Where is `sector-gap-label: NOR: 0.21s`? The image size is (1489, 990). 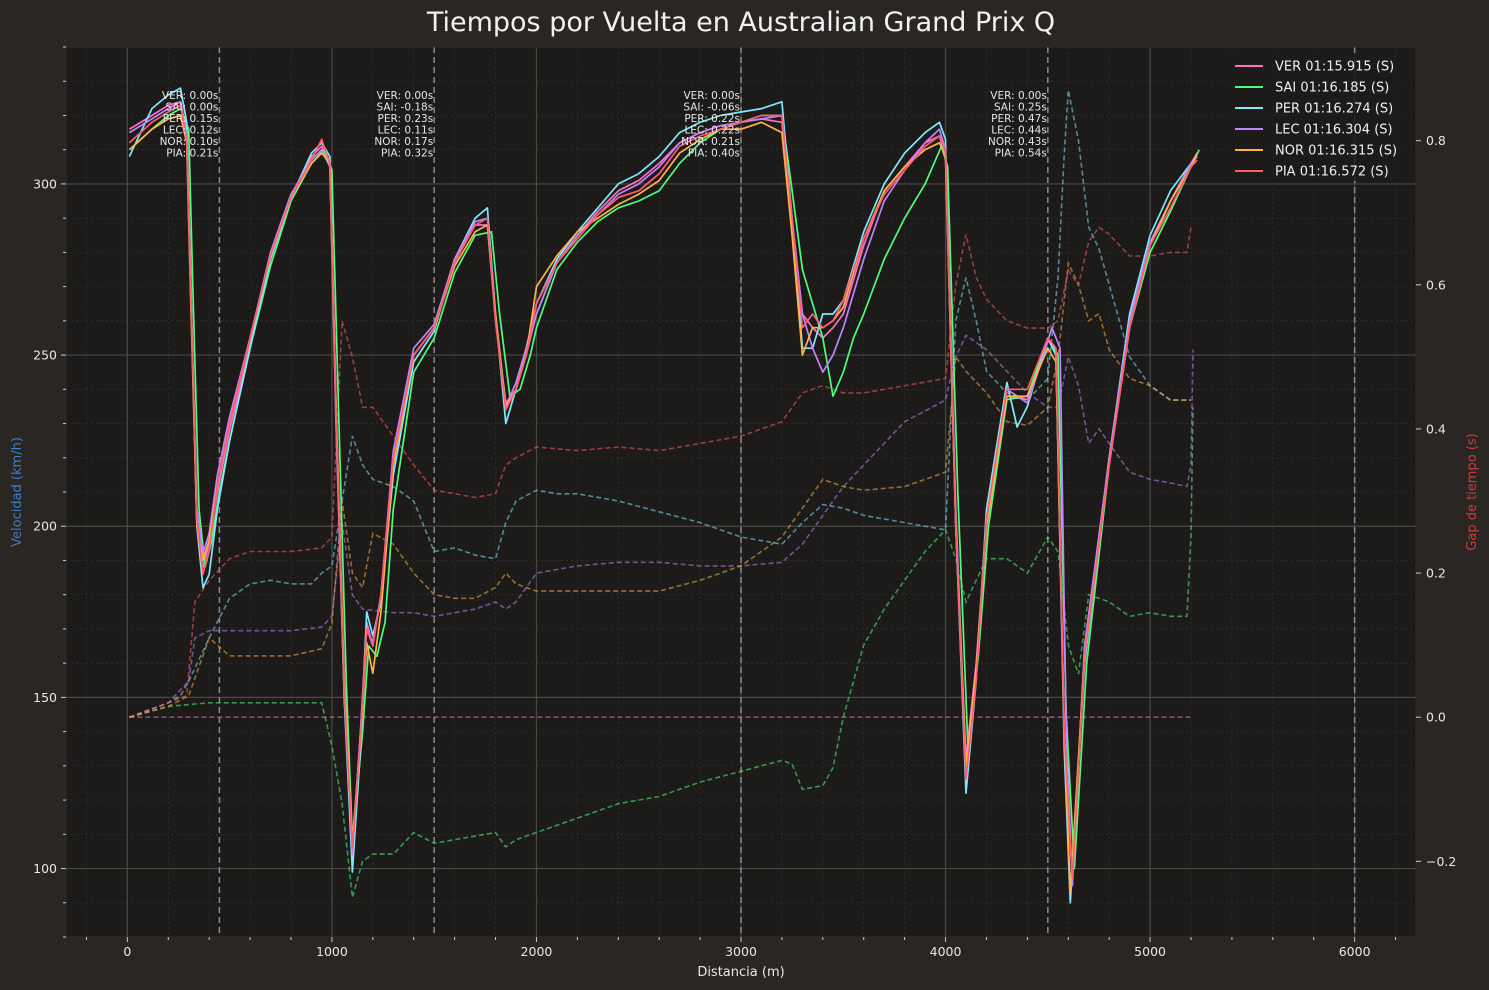 sector-gap-label: NOR: 0.21s is located at coordinates (710, 142).